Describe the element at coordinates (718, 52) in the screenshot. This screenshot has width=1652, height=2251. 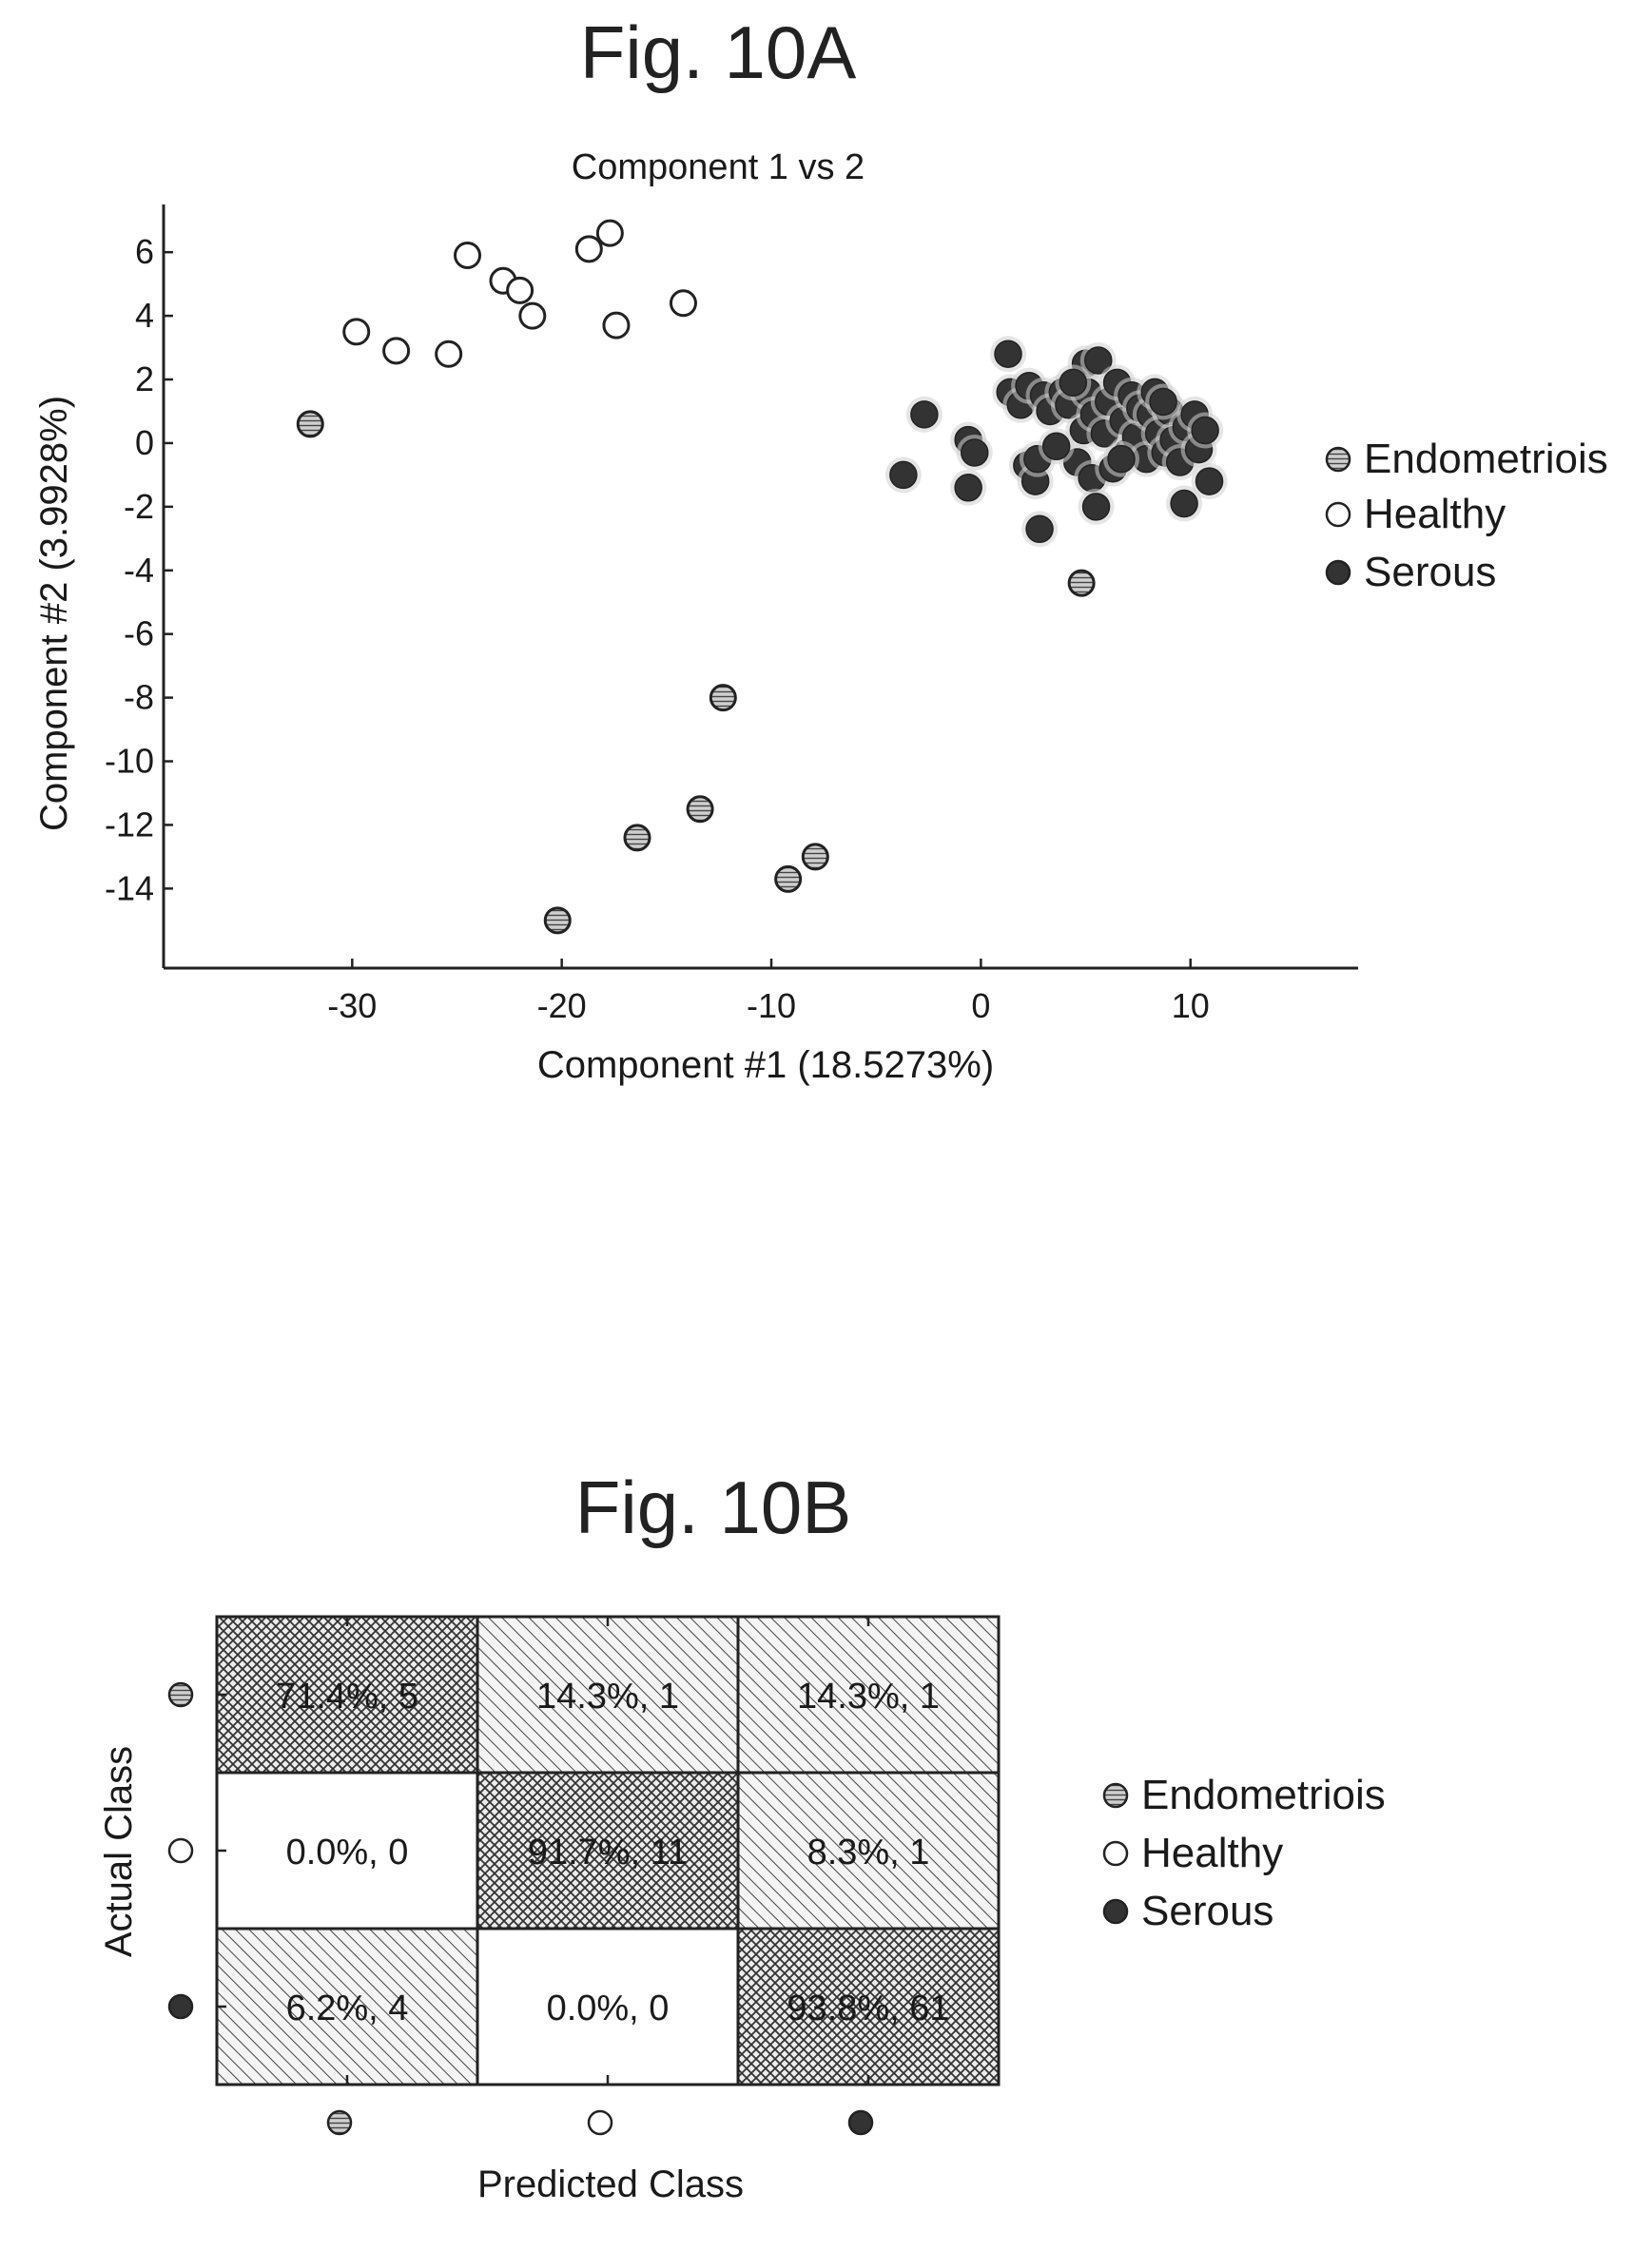
I see `figure-a-title: Fig. 10A` at that location.